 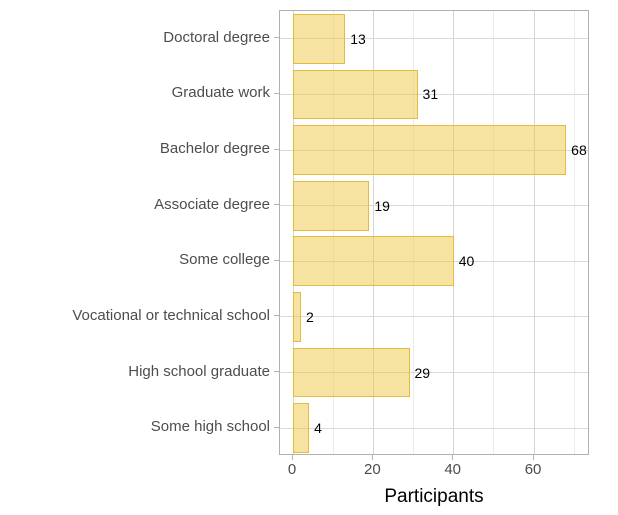 I want to click on bar-high-school-graduate, so click(x=351, y=372).